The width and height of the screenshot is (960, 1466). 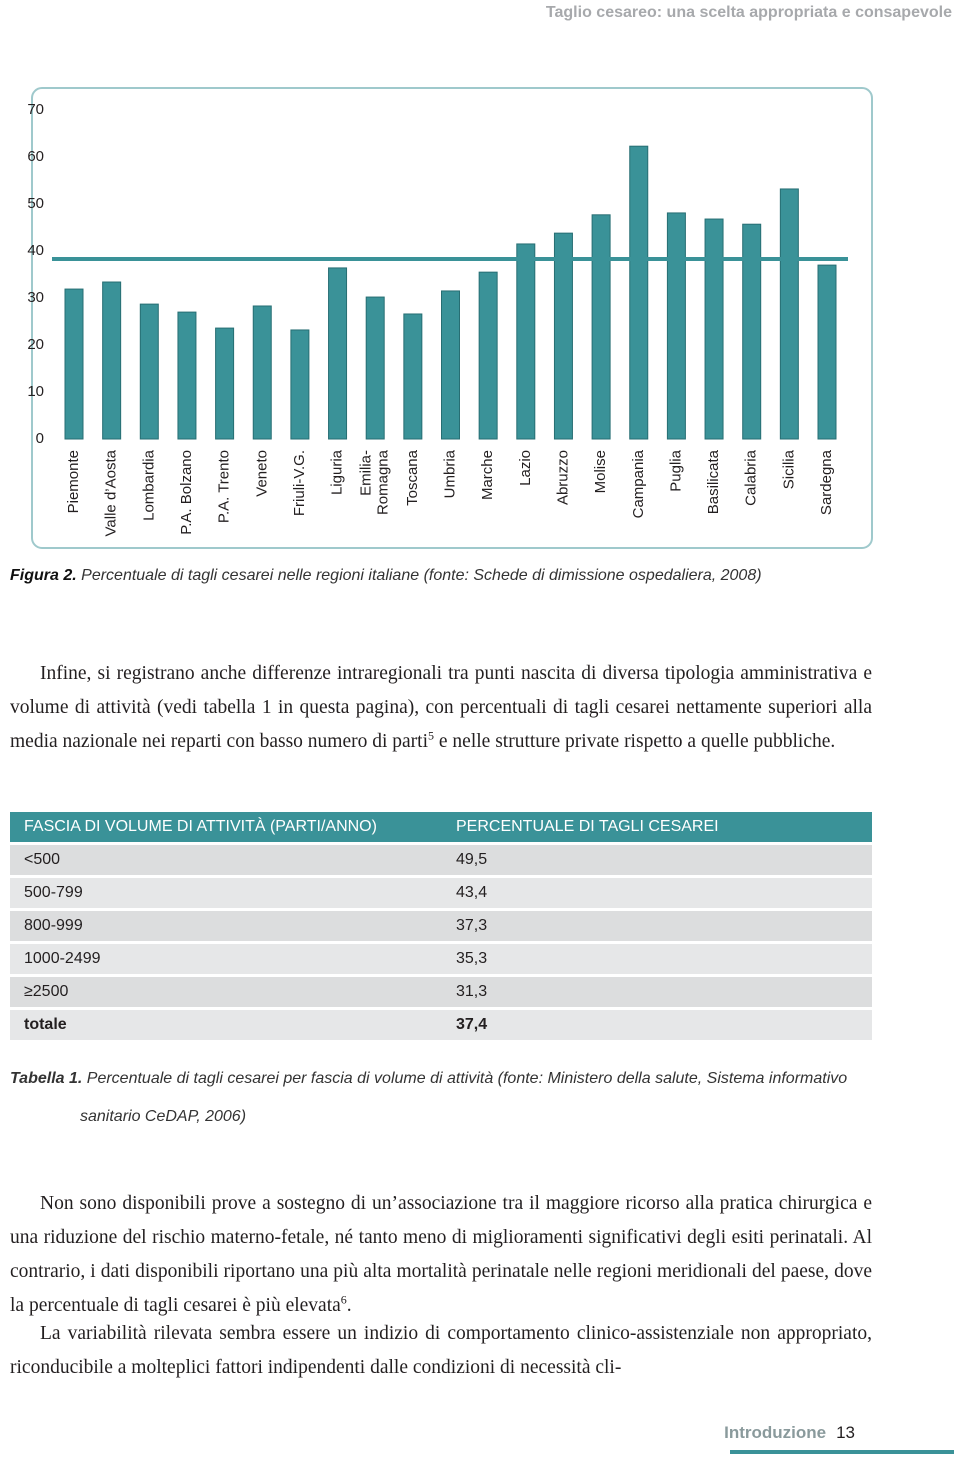 What do you see at coordinates (343, 1299) in the screenshot?
I see `footnote-ref: 6` at bounding box center [343, 1299].